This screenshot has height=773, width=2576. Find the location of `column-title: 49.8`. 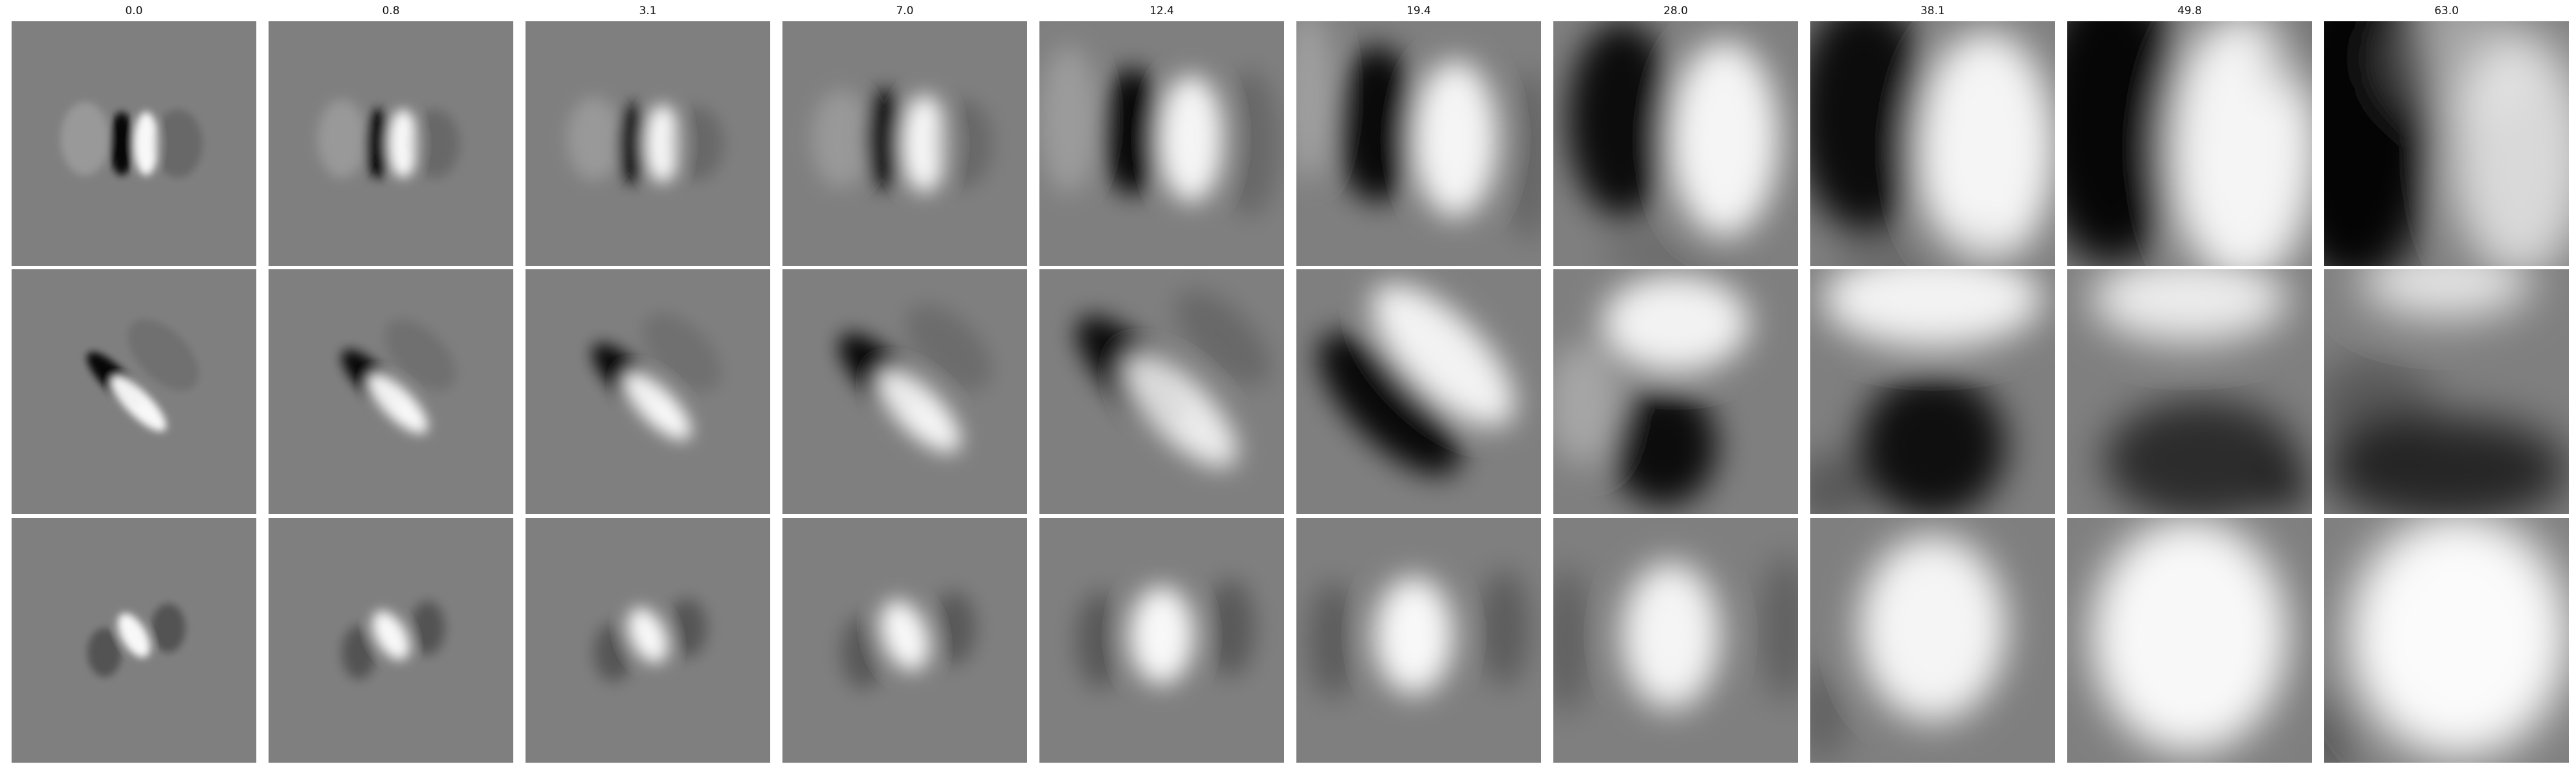

column-title: 49.8 is located at coordinates (2189, 11).